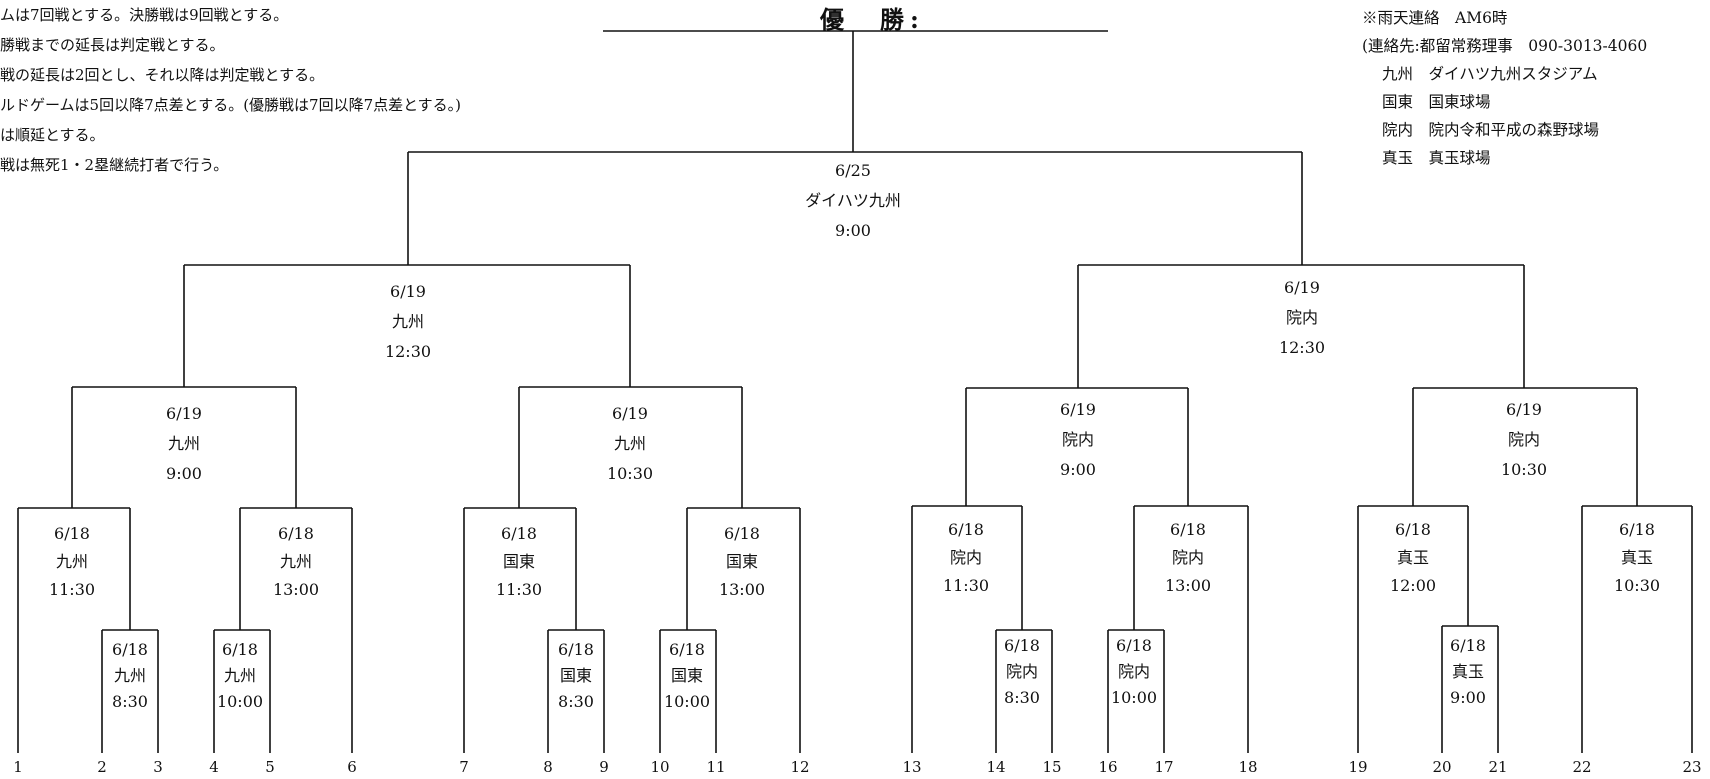 This screenshot has width=1710, height=779. I want to click on rule-line: ルドゲームは5回以降7点差とする。(優勝戦は7回以降7点差とする。), so click(231, 105).